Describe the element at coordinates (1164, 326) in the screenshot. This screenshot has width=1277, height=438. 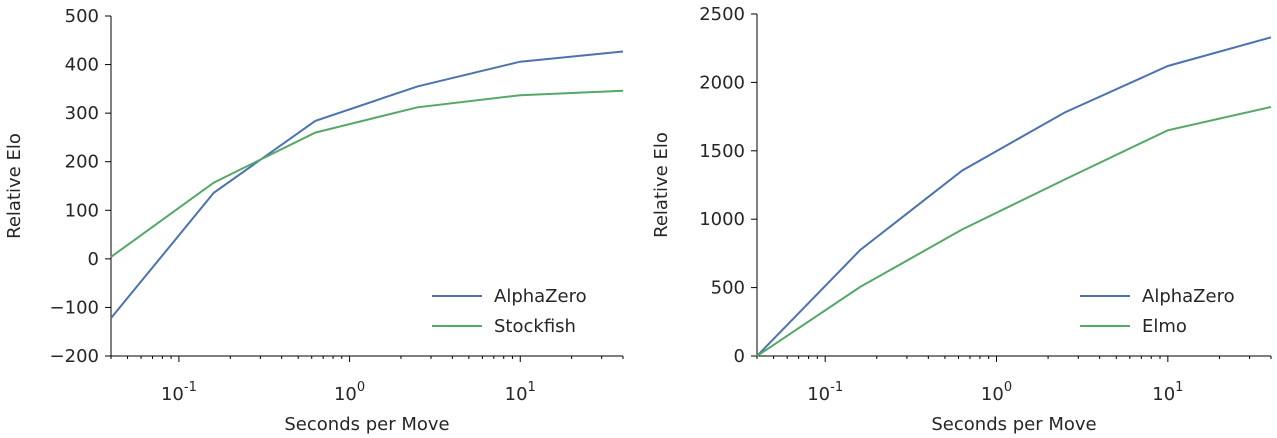
I see `legend-label: Elmo` at that location.